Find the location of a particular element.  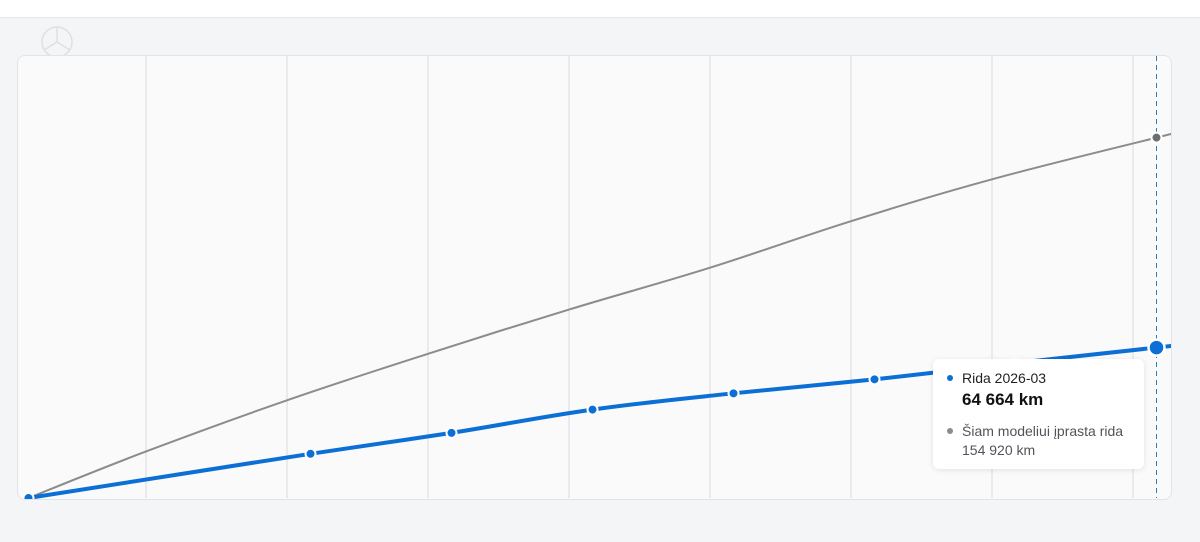

typical-highlight-point is located at coordinates (1156, 137).